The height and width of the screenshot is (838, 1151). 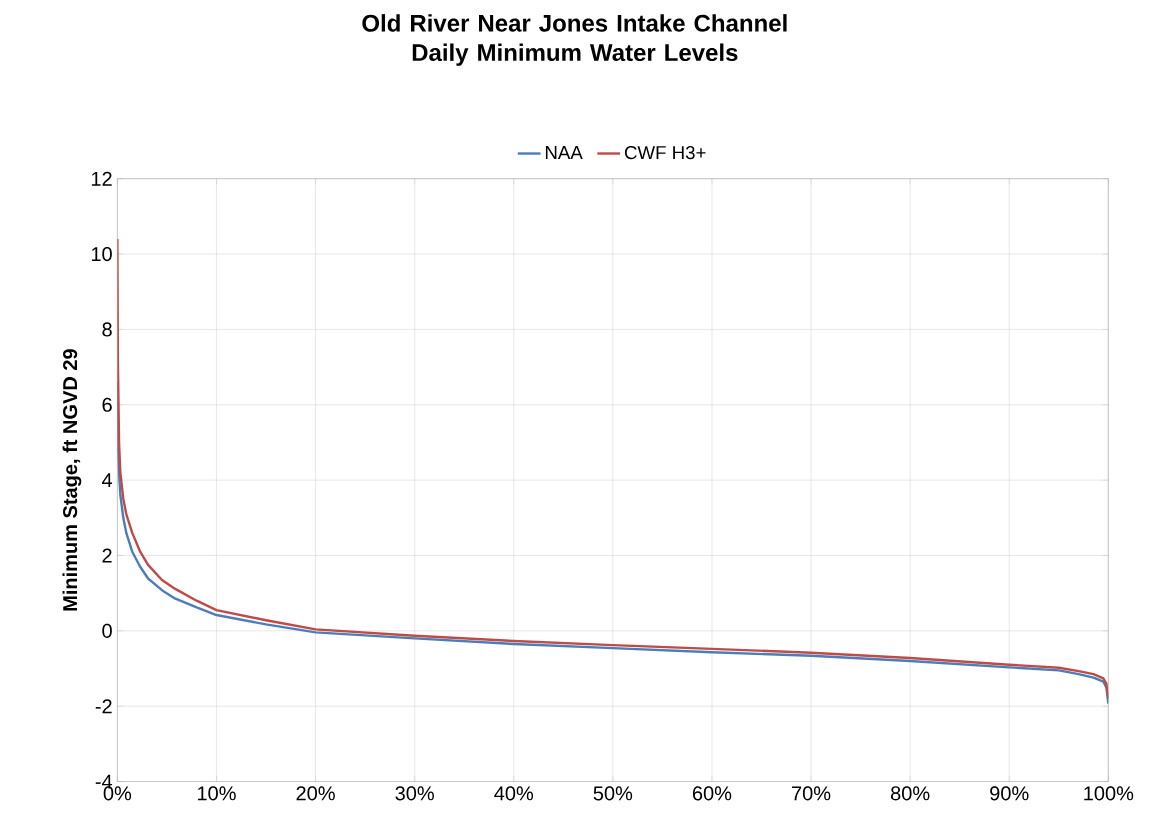 I want to click on x-tick-label: 50%, so click(x=613, y=793).